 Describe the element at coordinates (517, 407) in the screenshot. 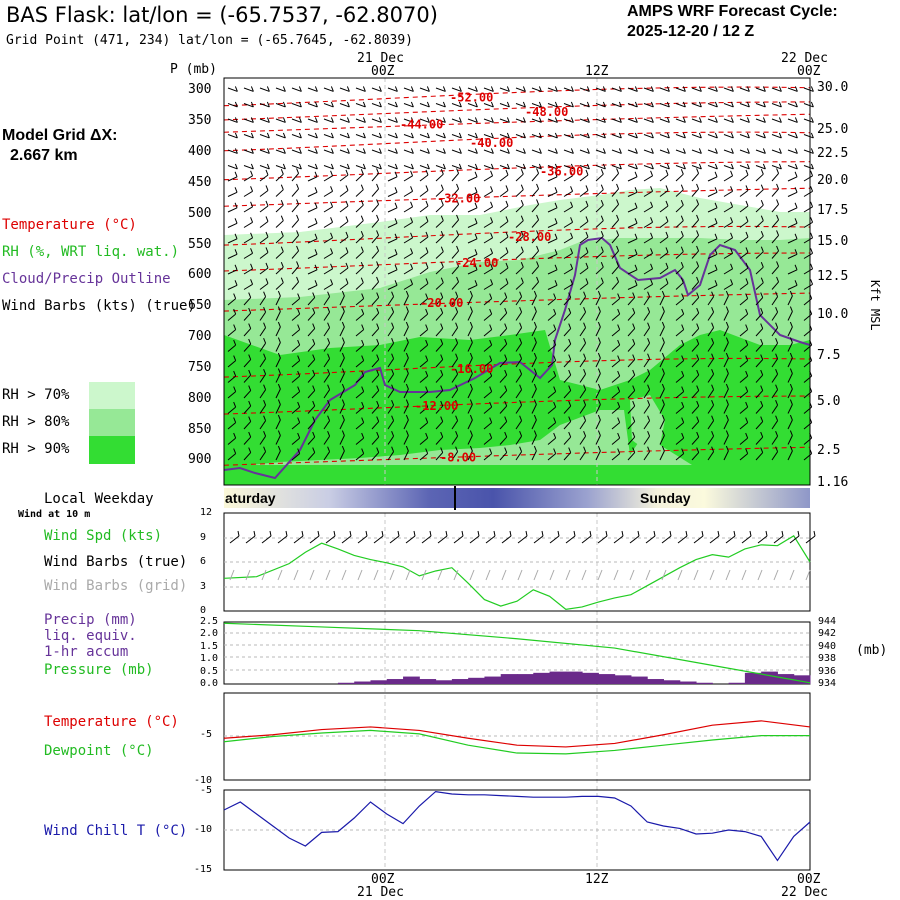

I see `rh90-area` at that location.